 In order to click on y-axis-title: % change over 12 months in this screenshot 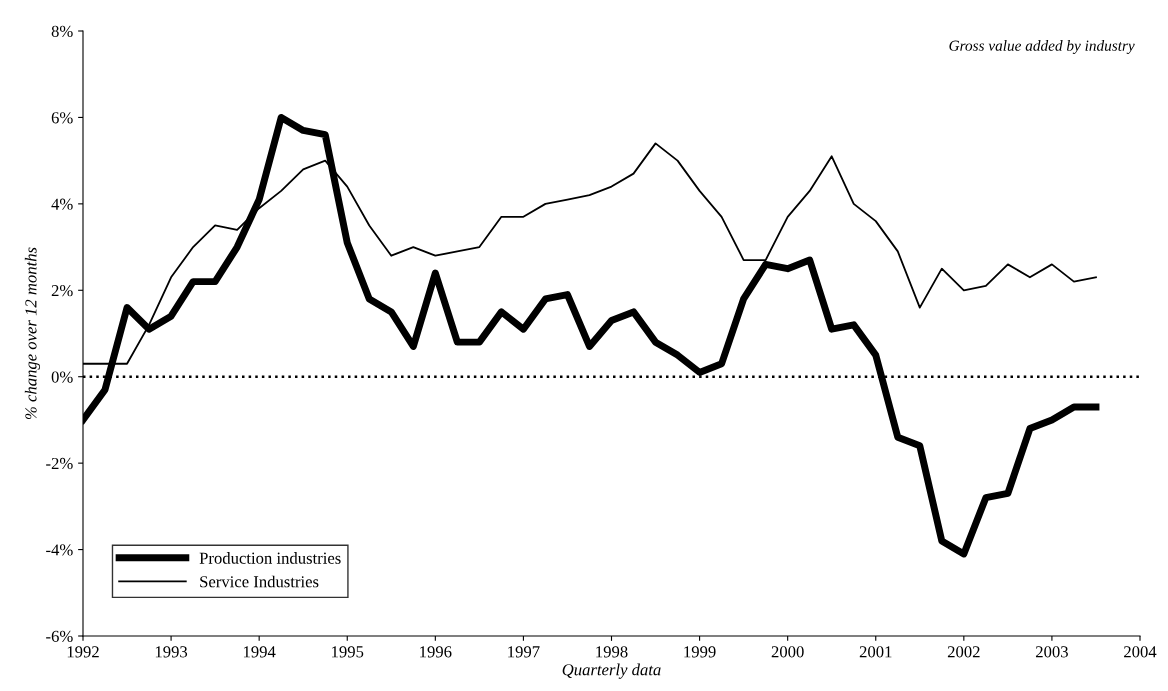, I will do `click(32, 333)`.